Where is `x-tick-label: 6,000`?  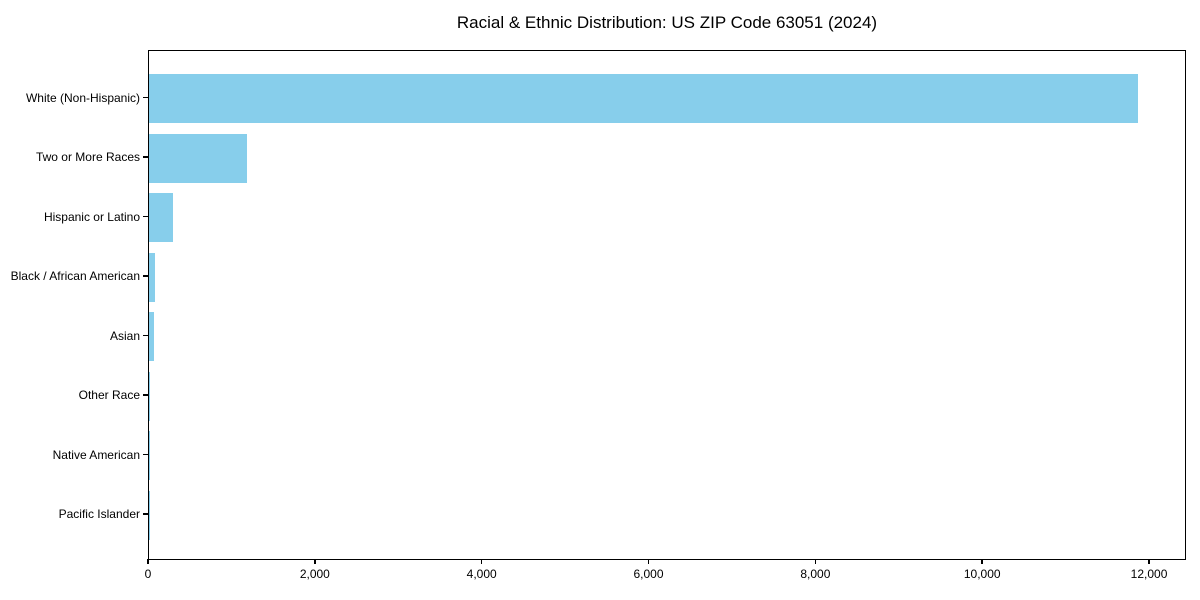 x-tick-label: 6,000 is located at coordinates (648, 574).